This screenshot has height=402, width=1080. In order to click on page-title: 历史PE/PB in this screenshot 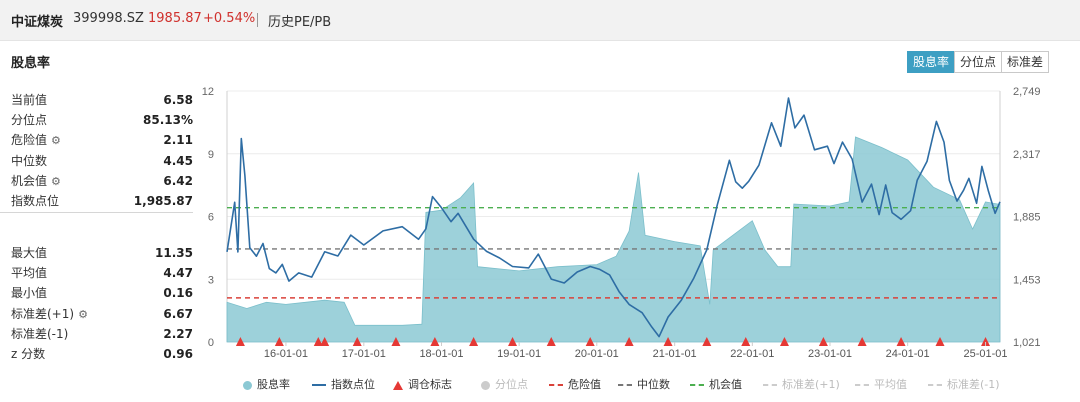, I will do `click(300, 22)`.